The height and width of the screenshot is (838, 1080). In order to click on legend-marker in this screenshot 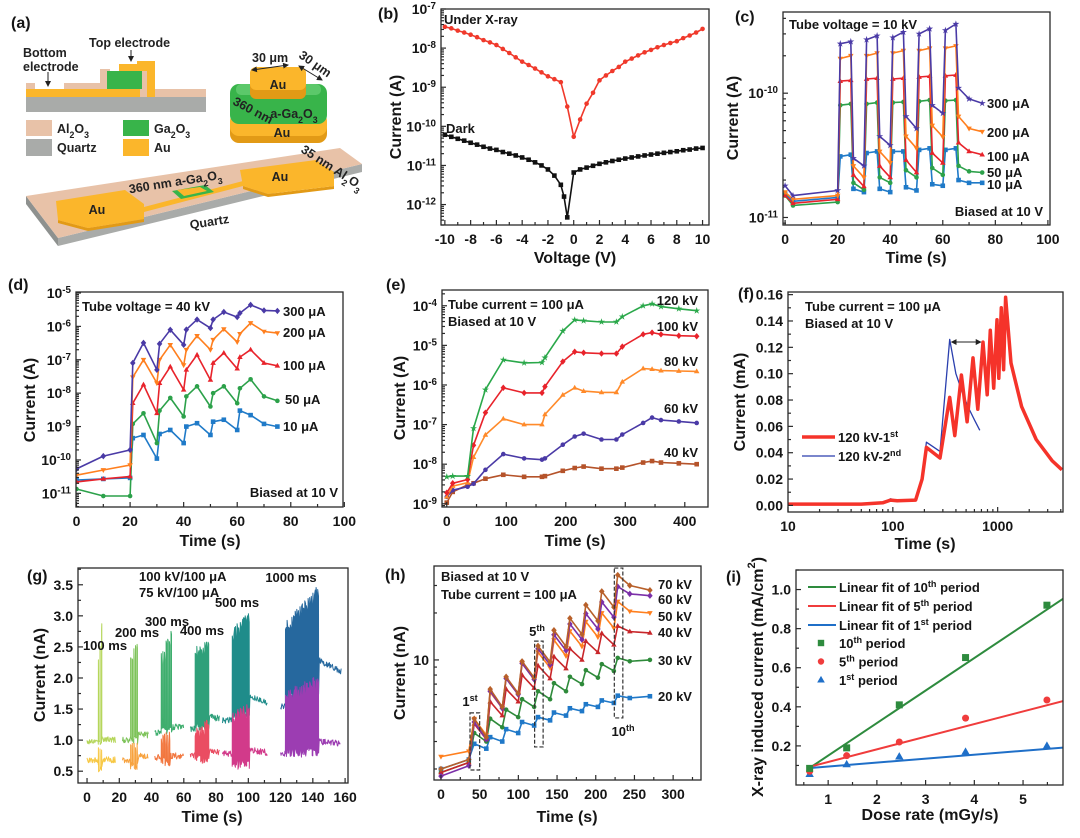, I will do `click(821, 661)`.